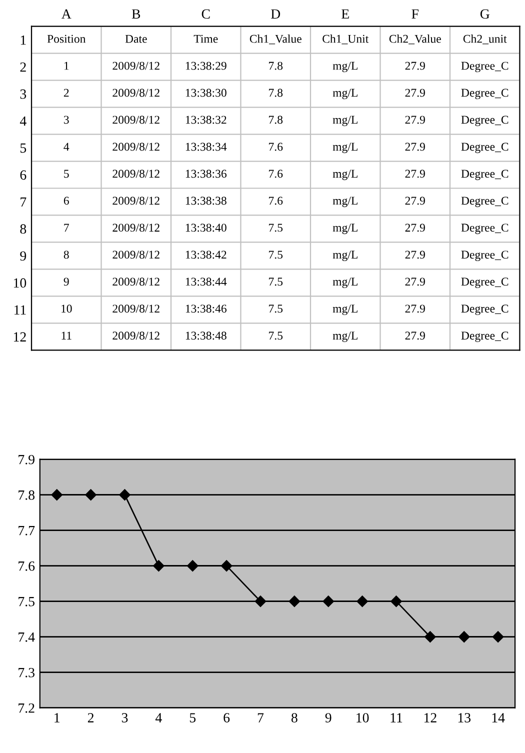 This screenshot has width=525, height=753. I want to click on y-tick-label: 7, so click(23, 202).